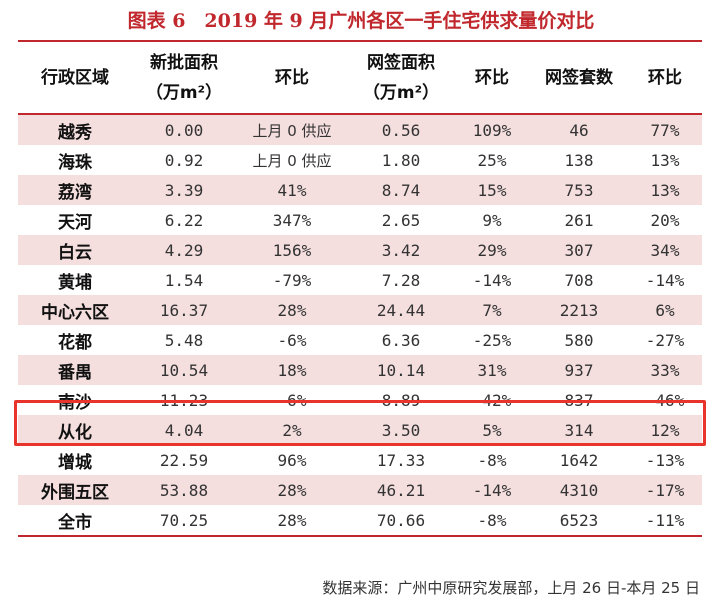  I want to click on header-signed-area-line2: （万m²）, so click(401, 93).